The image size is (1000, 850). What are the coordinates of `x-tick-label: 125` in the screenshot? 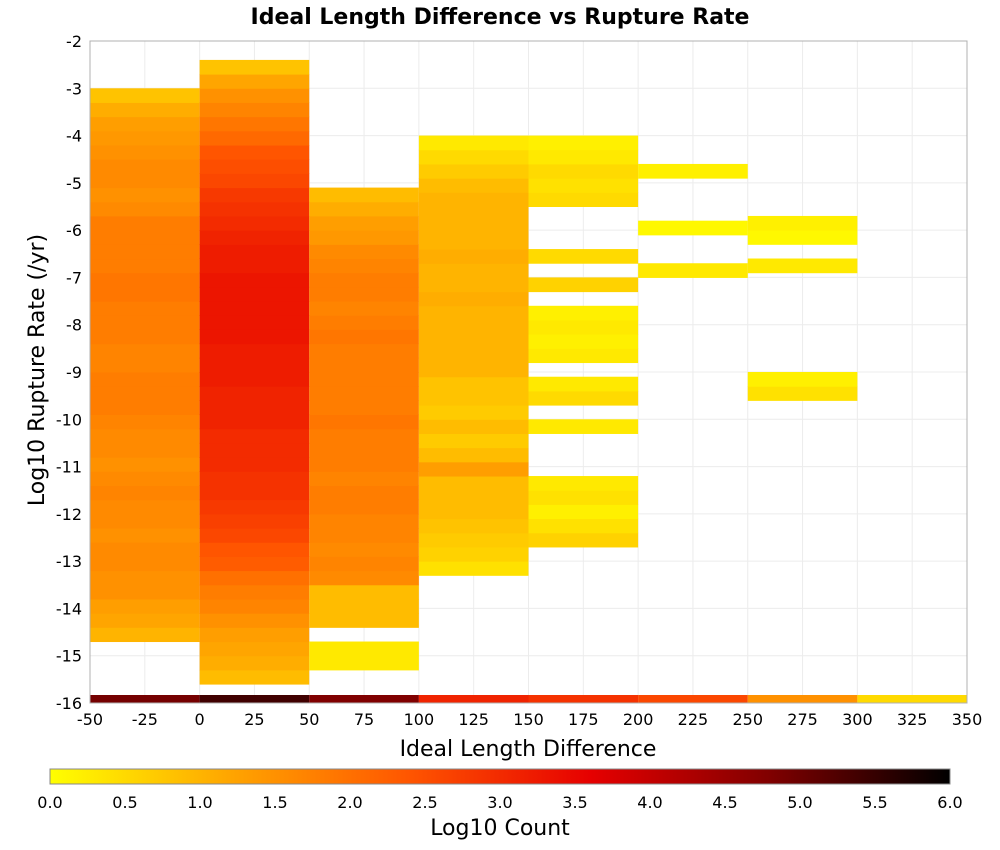 It's located at (473, 719).